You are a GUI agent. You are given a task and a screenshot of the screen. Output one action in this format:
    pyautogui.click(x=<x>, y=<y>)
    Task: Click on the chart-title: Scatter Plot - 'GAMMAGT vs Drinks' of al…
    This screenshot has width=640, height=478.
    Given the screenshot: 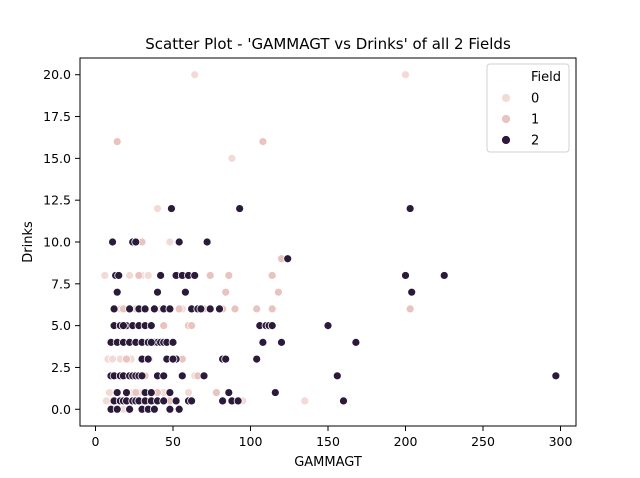 What is the action you would take?
    pyautogui.click(x=328, y=44)
    